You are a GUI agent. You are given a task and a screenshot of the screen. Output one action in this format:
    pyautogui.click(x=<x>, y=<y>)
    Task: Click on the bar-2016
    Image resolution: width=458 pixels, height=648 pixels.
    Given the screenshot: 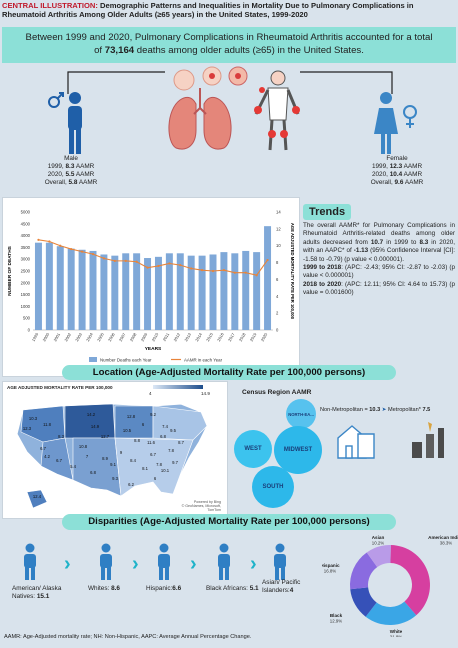 What is the action you would take?
    pyautogui.click(x=224, y=291)
    